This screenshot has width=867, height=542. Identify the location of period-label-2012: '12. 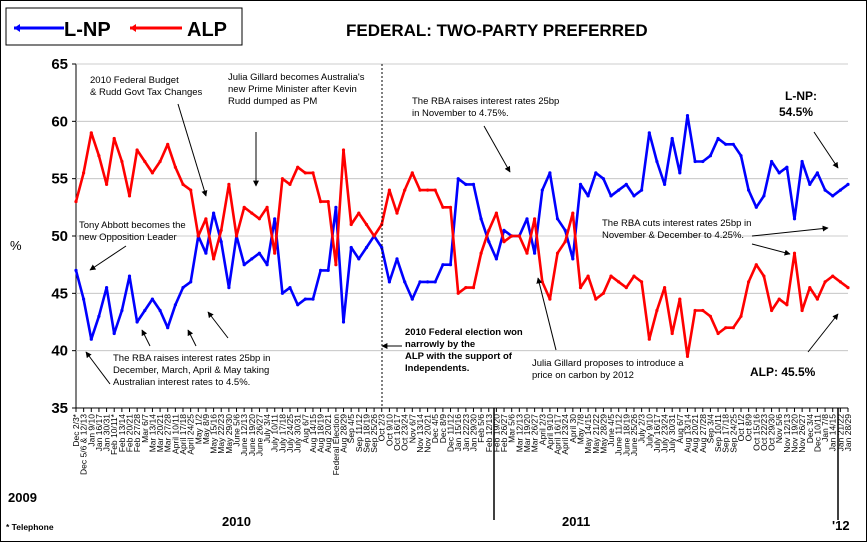
(841, 525).